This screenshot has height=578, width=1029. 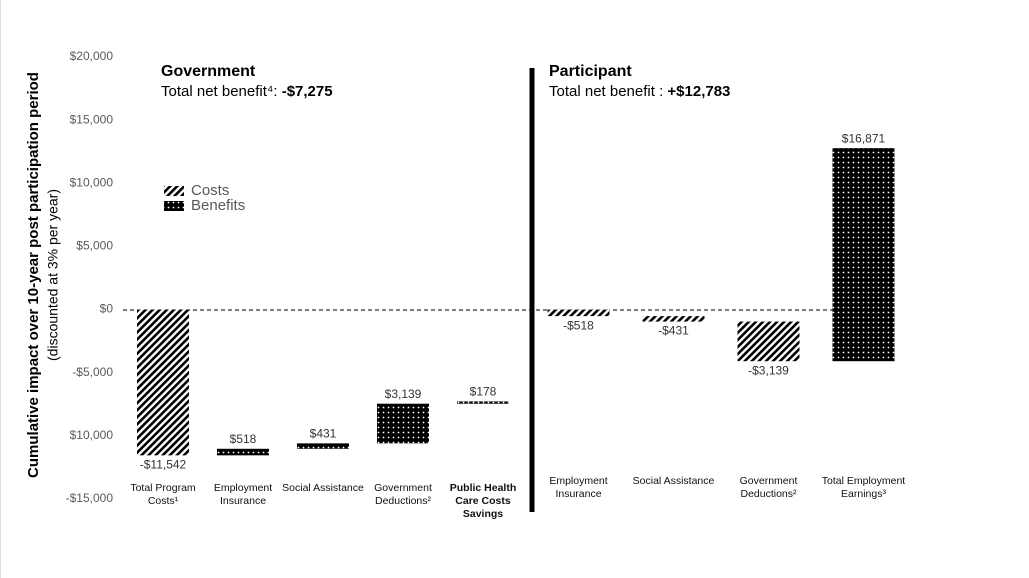 I want to click on panel-net: +$12,783, so click(x=698, y=91).